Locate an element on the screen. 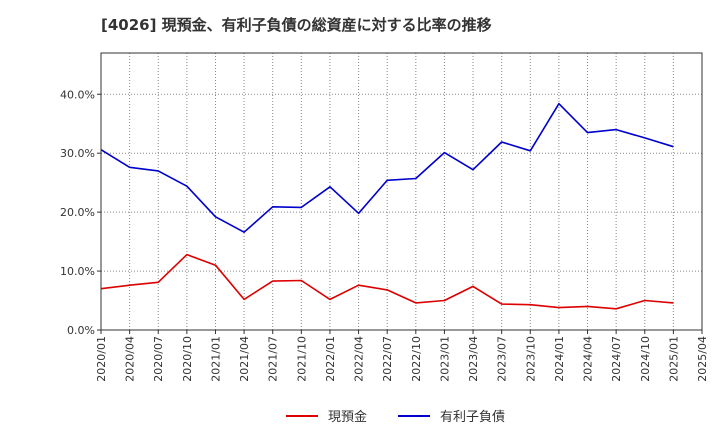 This screenshot has width=720, height=440. x-tick-label: 2021/07 is located at coordinates (273, 359).